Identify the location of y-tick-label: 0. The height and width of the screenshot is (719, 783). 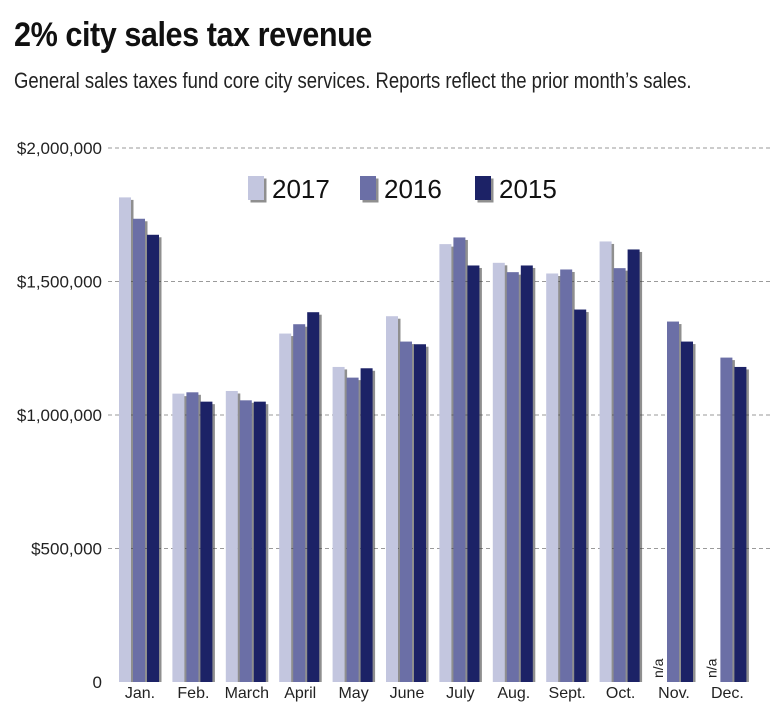
(97, 682).